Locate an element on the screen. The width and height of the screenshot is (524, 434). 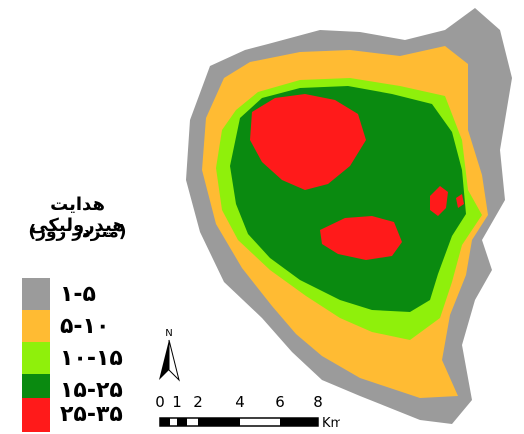
legend-label: ۲۵-۳۵ is located at coordinates (91, 414).